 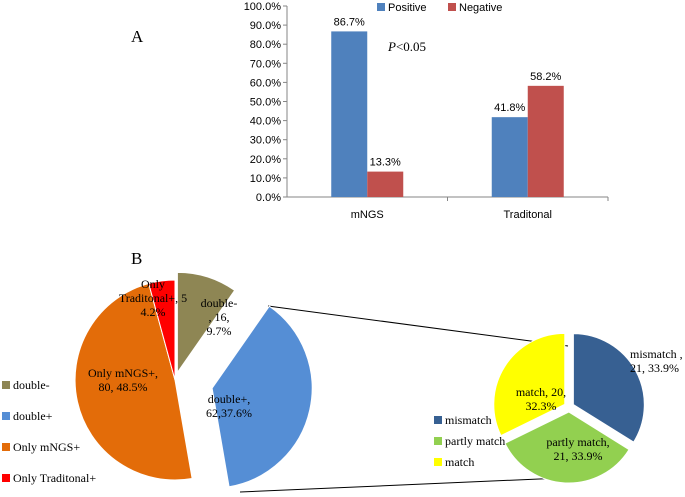 I want to click on sub-pie-slices, so click(x=569, y=408).